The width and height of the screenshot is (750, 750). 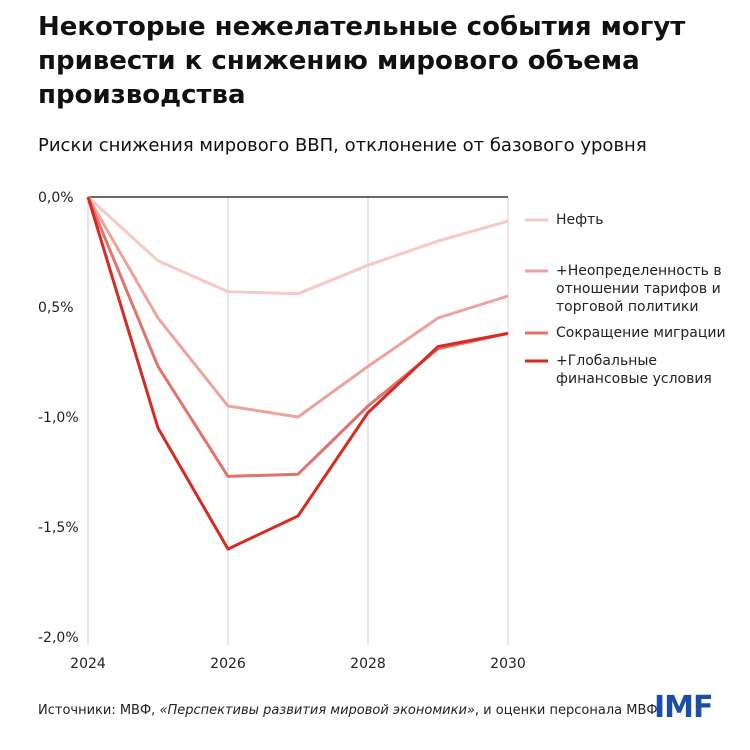 I want to click on y-tick-label: -1,5%, so click(x=58, y=528).